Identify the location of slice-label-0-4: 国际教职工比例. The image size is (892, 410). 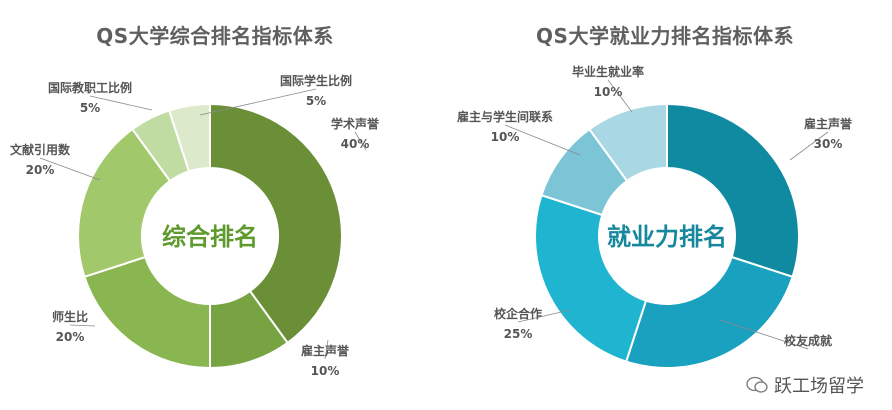
(90, 87).